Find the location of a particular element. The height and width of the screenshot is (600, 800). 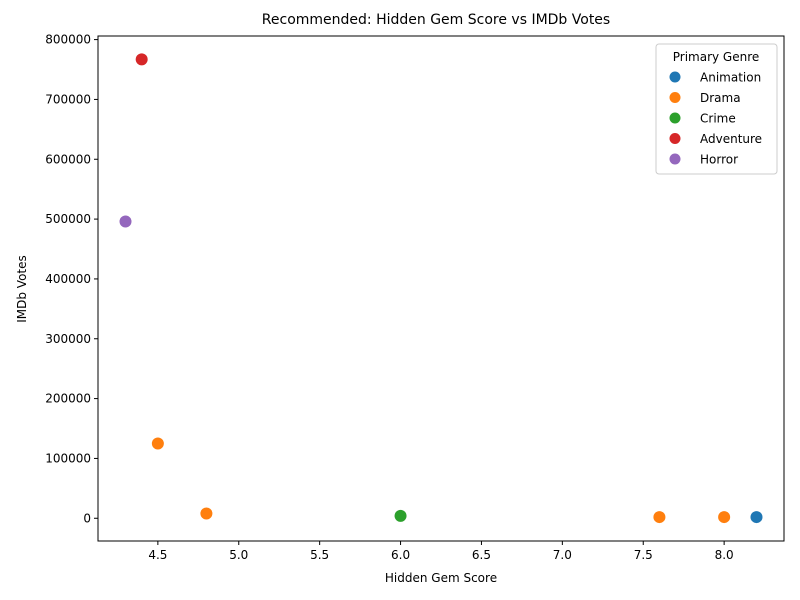

x-axis-label: Hidden Gem Score is located at coordinates (441, 578).